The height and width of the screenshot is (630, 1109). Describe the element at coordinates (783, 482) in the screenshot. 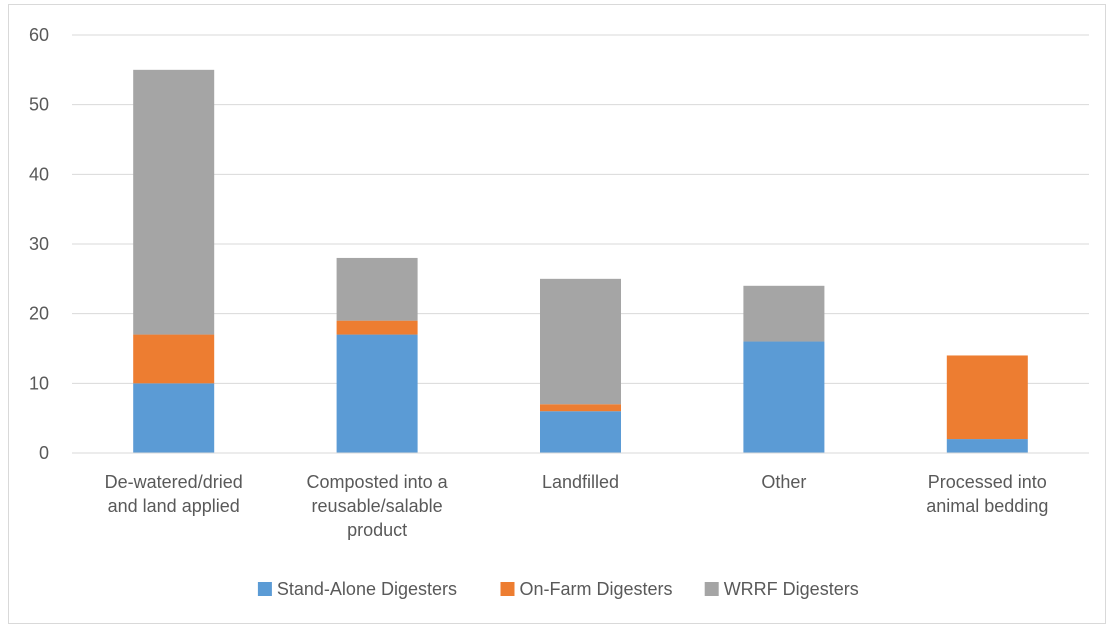

I see `x-category-label: Other` at that location.